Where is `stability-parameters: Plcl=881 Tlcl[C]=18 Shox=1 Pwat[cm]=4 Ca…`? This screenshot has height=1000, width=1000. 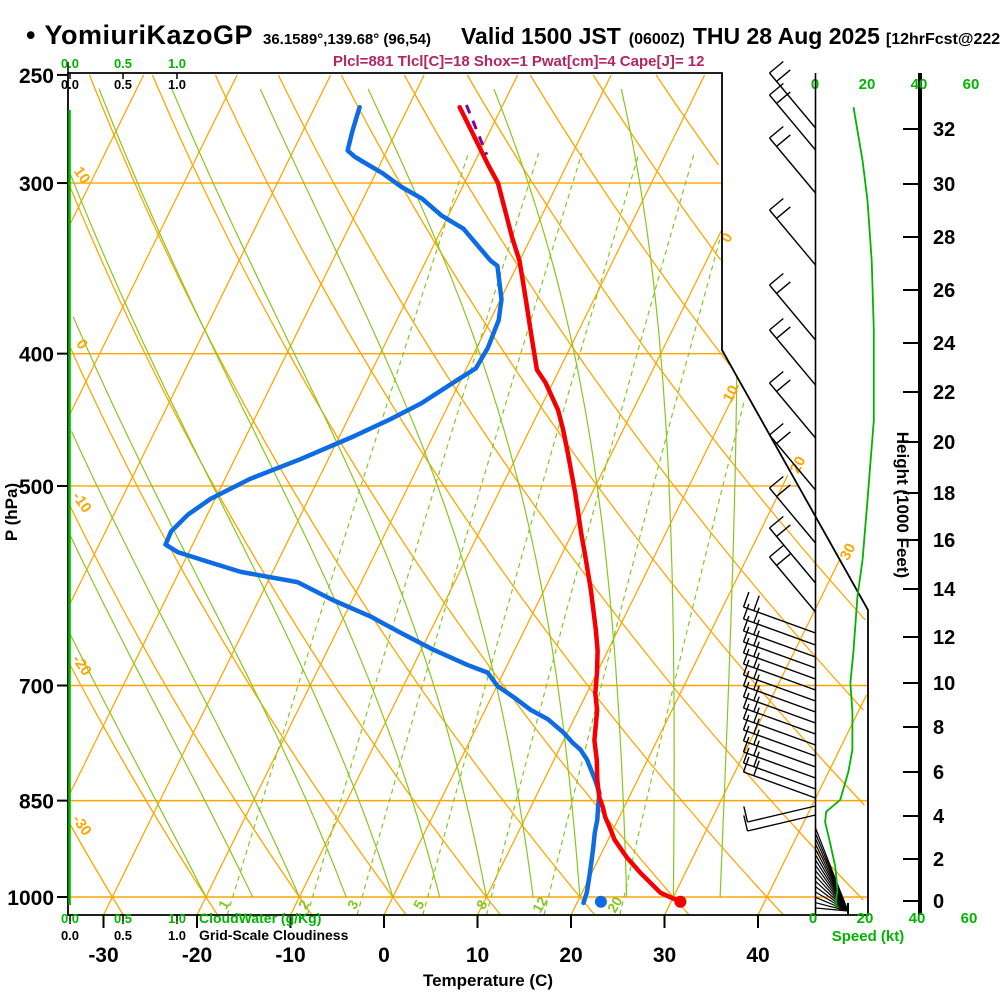 stability-parameters: Plcl=881 Tlcl[C]=18 Shox=1 Pwat[cm]=4 Ca… is located at coordinates (519, 61).